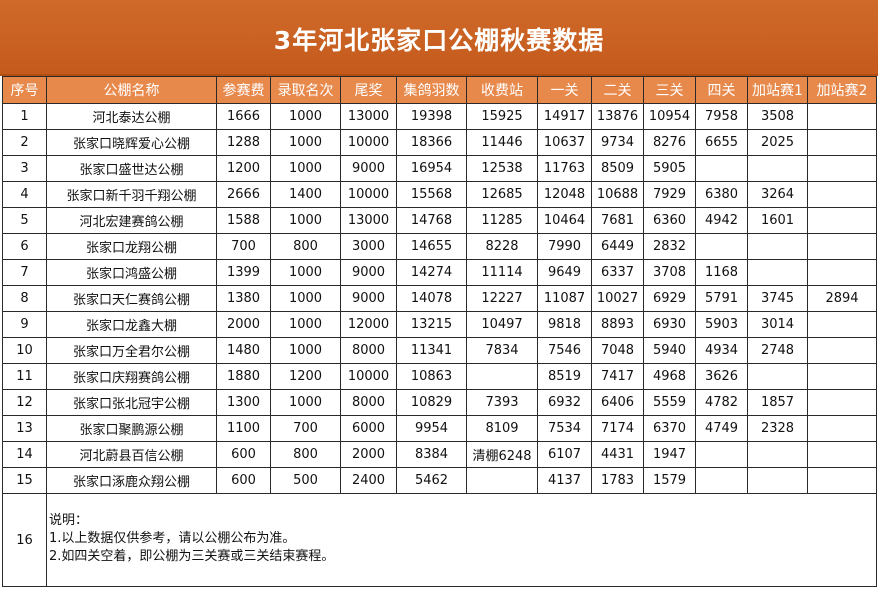 Image resolution: width=878 pixels, height=590 pixels. I want to click on table-cell: 6337, so click(617, 272).